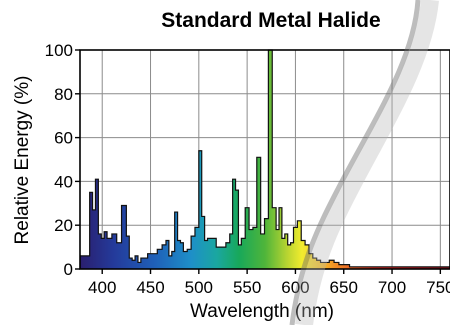 The height and width of the screenshot is (325, 450). What do you see at coordinates (344, 287) in the screenshot?
I see `x-tick-label: 650` at bounding box center [344, 287].